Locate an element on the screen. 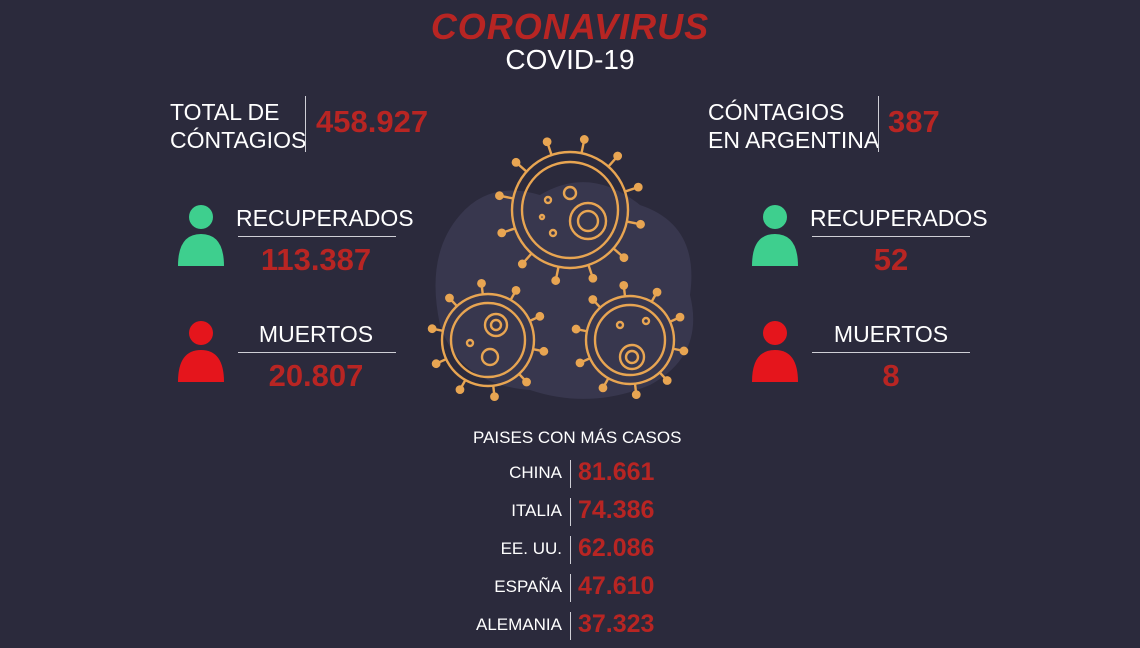  argentina-total-value: 387 is located at coordinates (914, 121).